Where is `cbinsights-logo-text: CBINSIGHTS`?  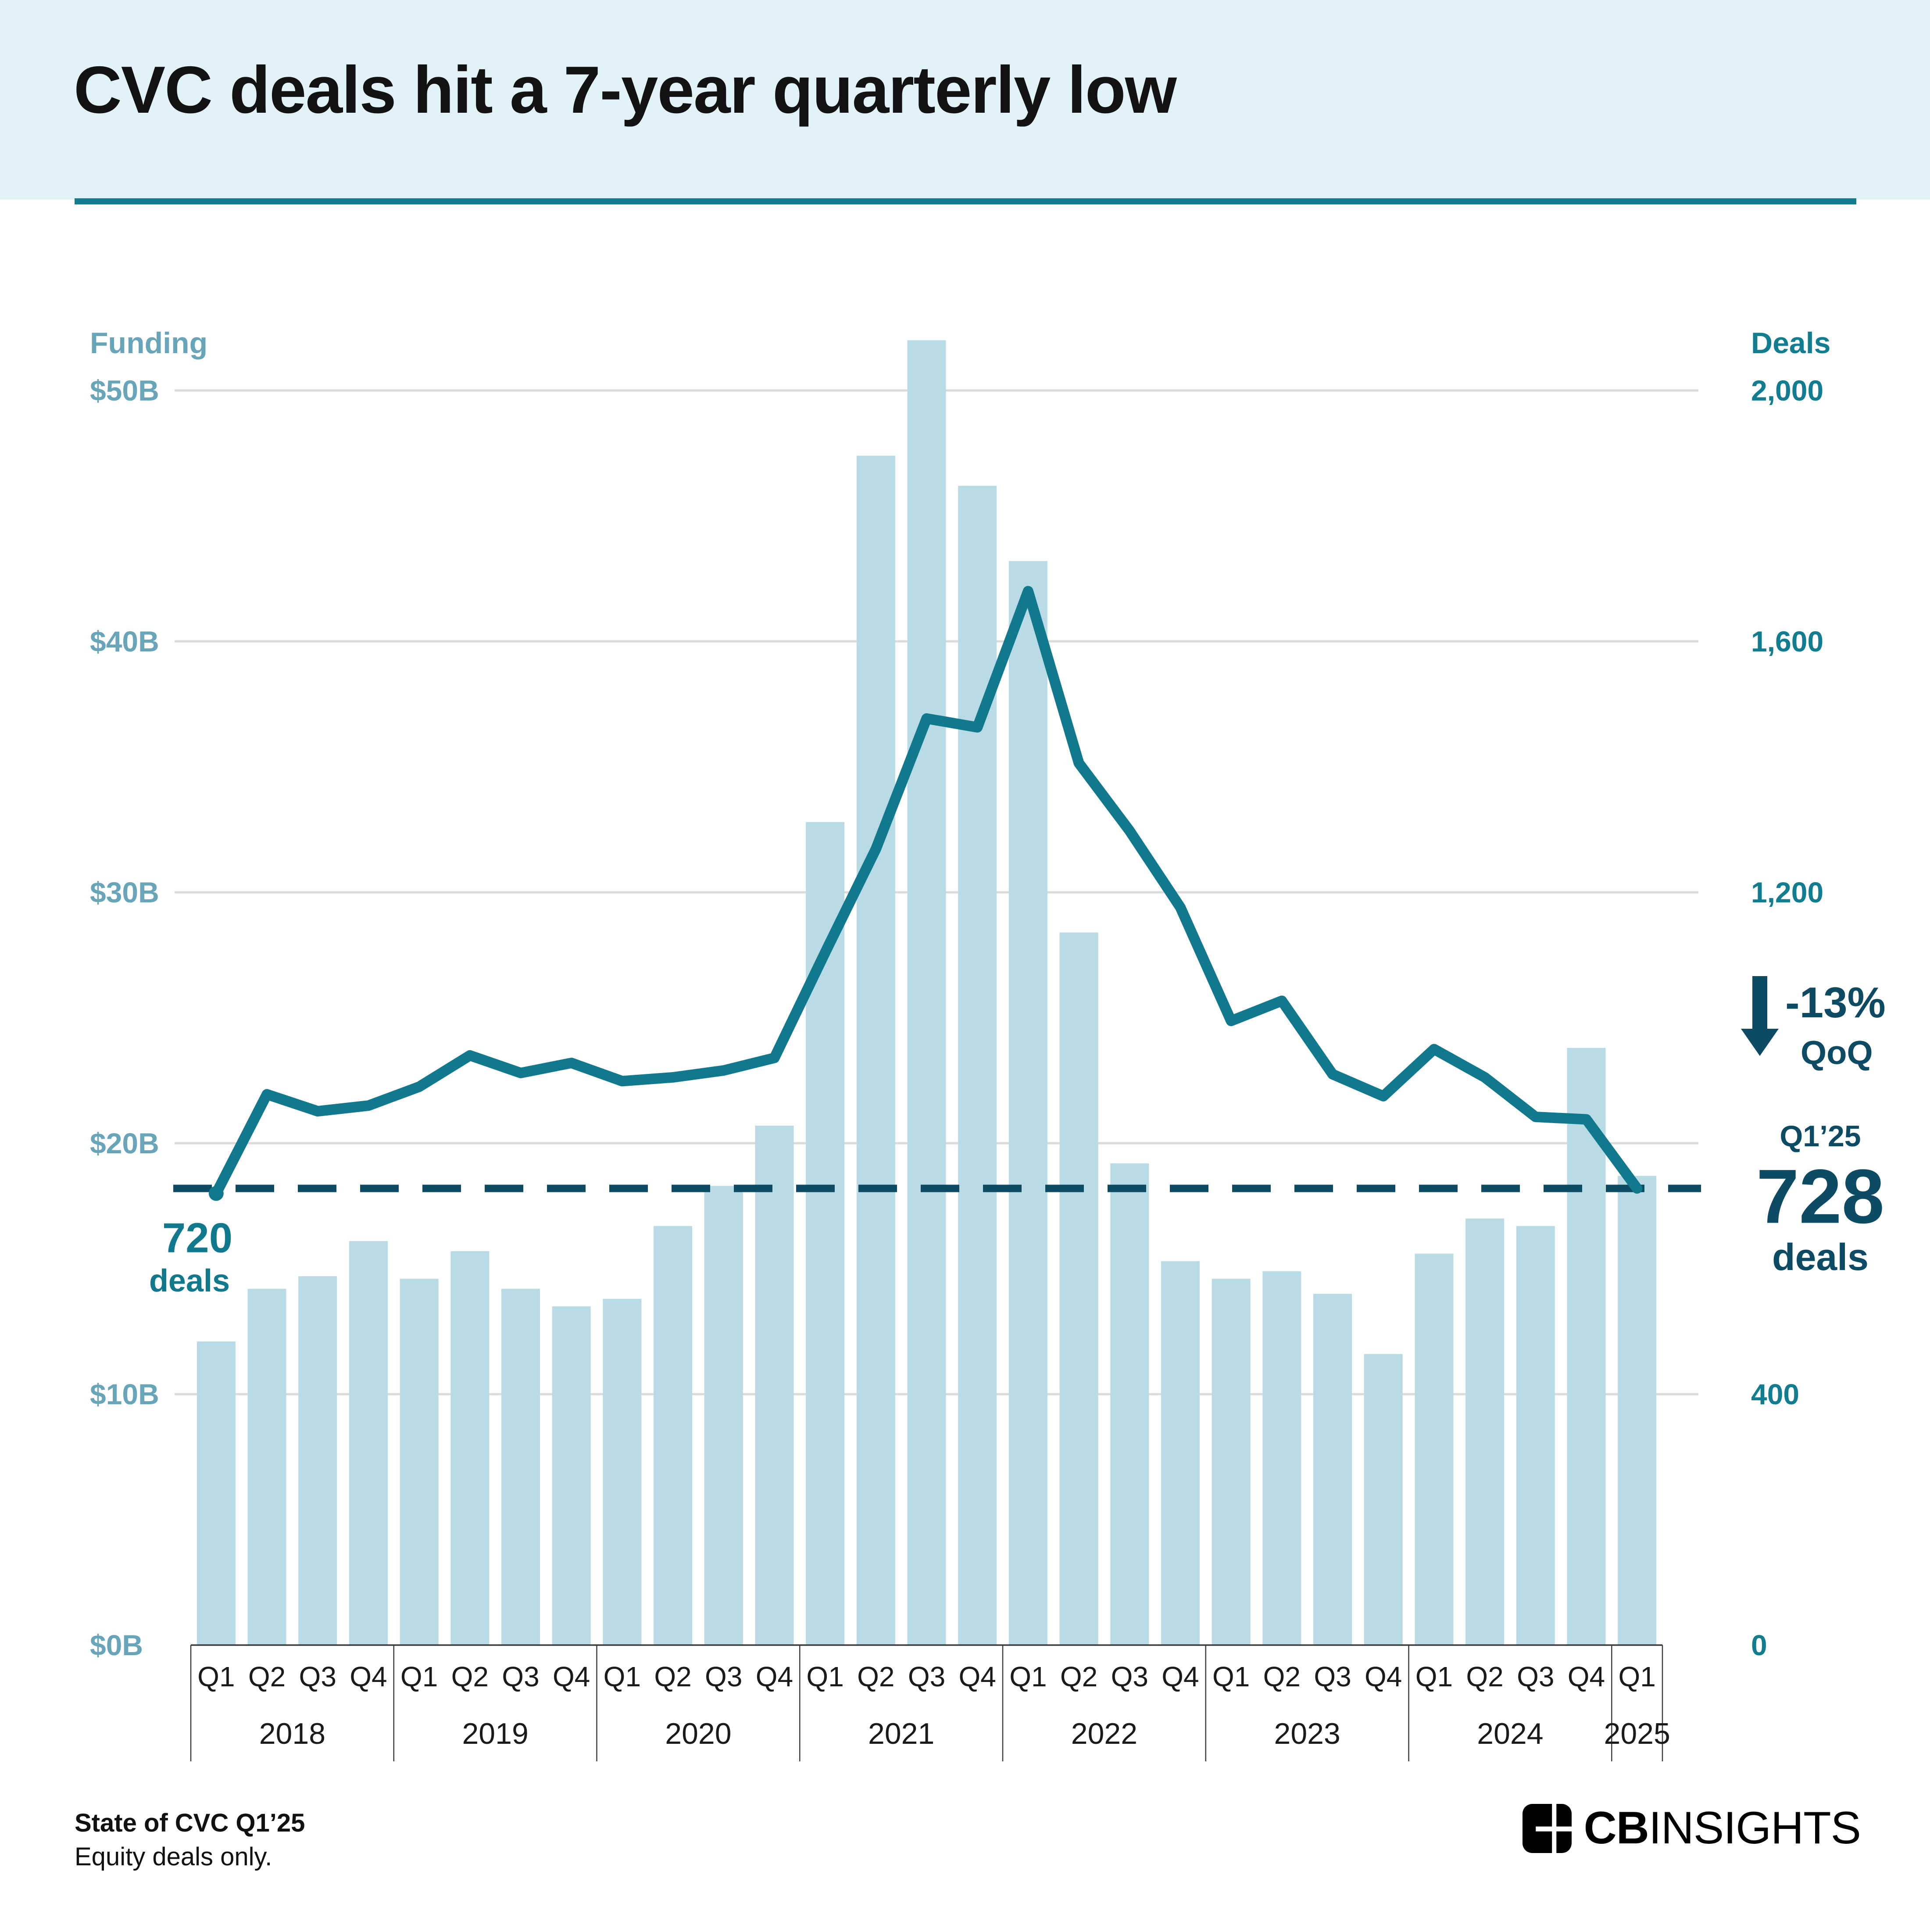
cbinsights-logo-text: CBINSIGHTS is located at coordinates (1723, 1828).